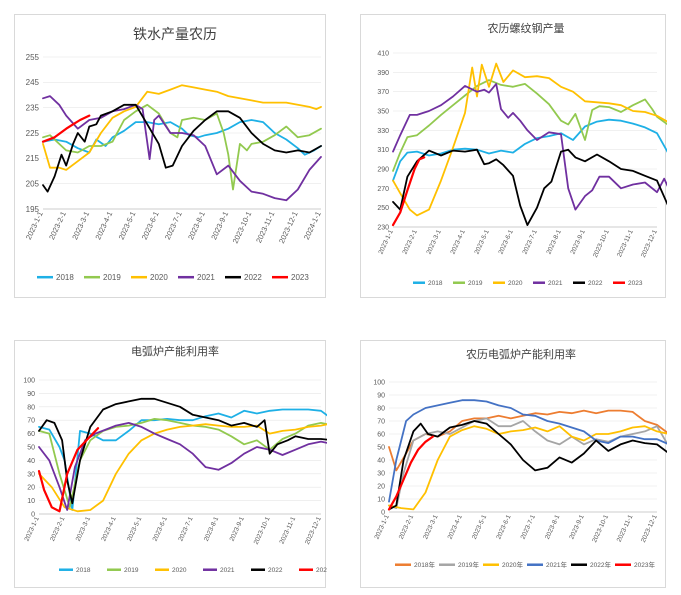 The height and width of the screenshot is (595, 681). Describe the element at coordinates (527, 465) in the screenshot. I see `series-line-2022年` at that location.